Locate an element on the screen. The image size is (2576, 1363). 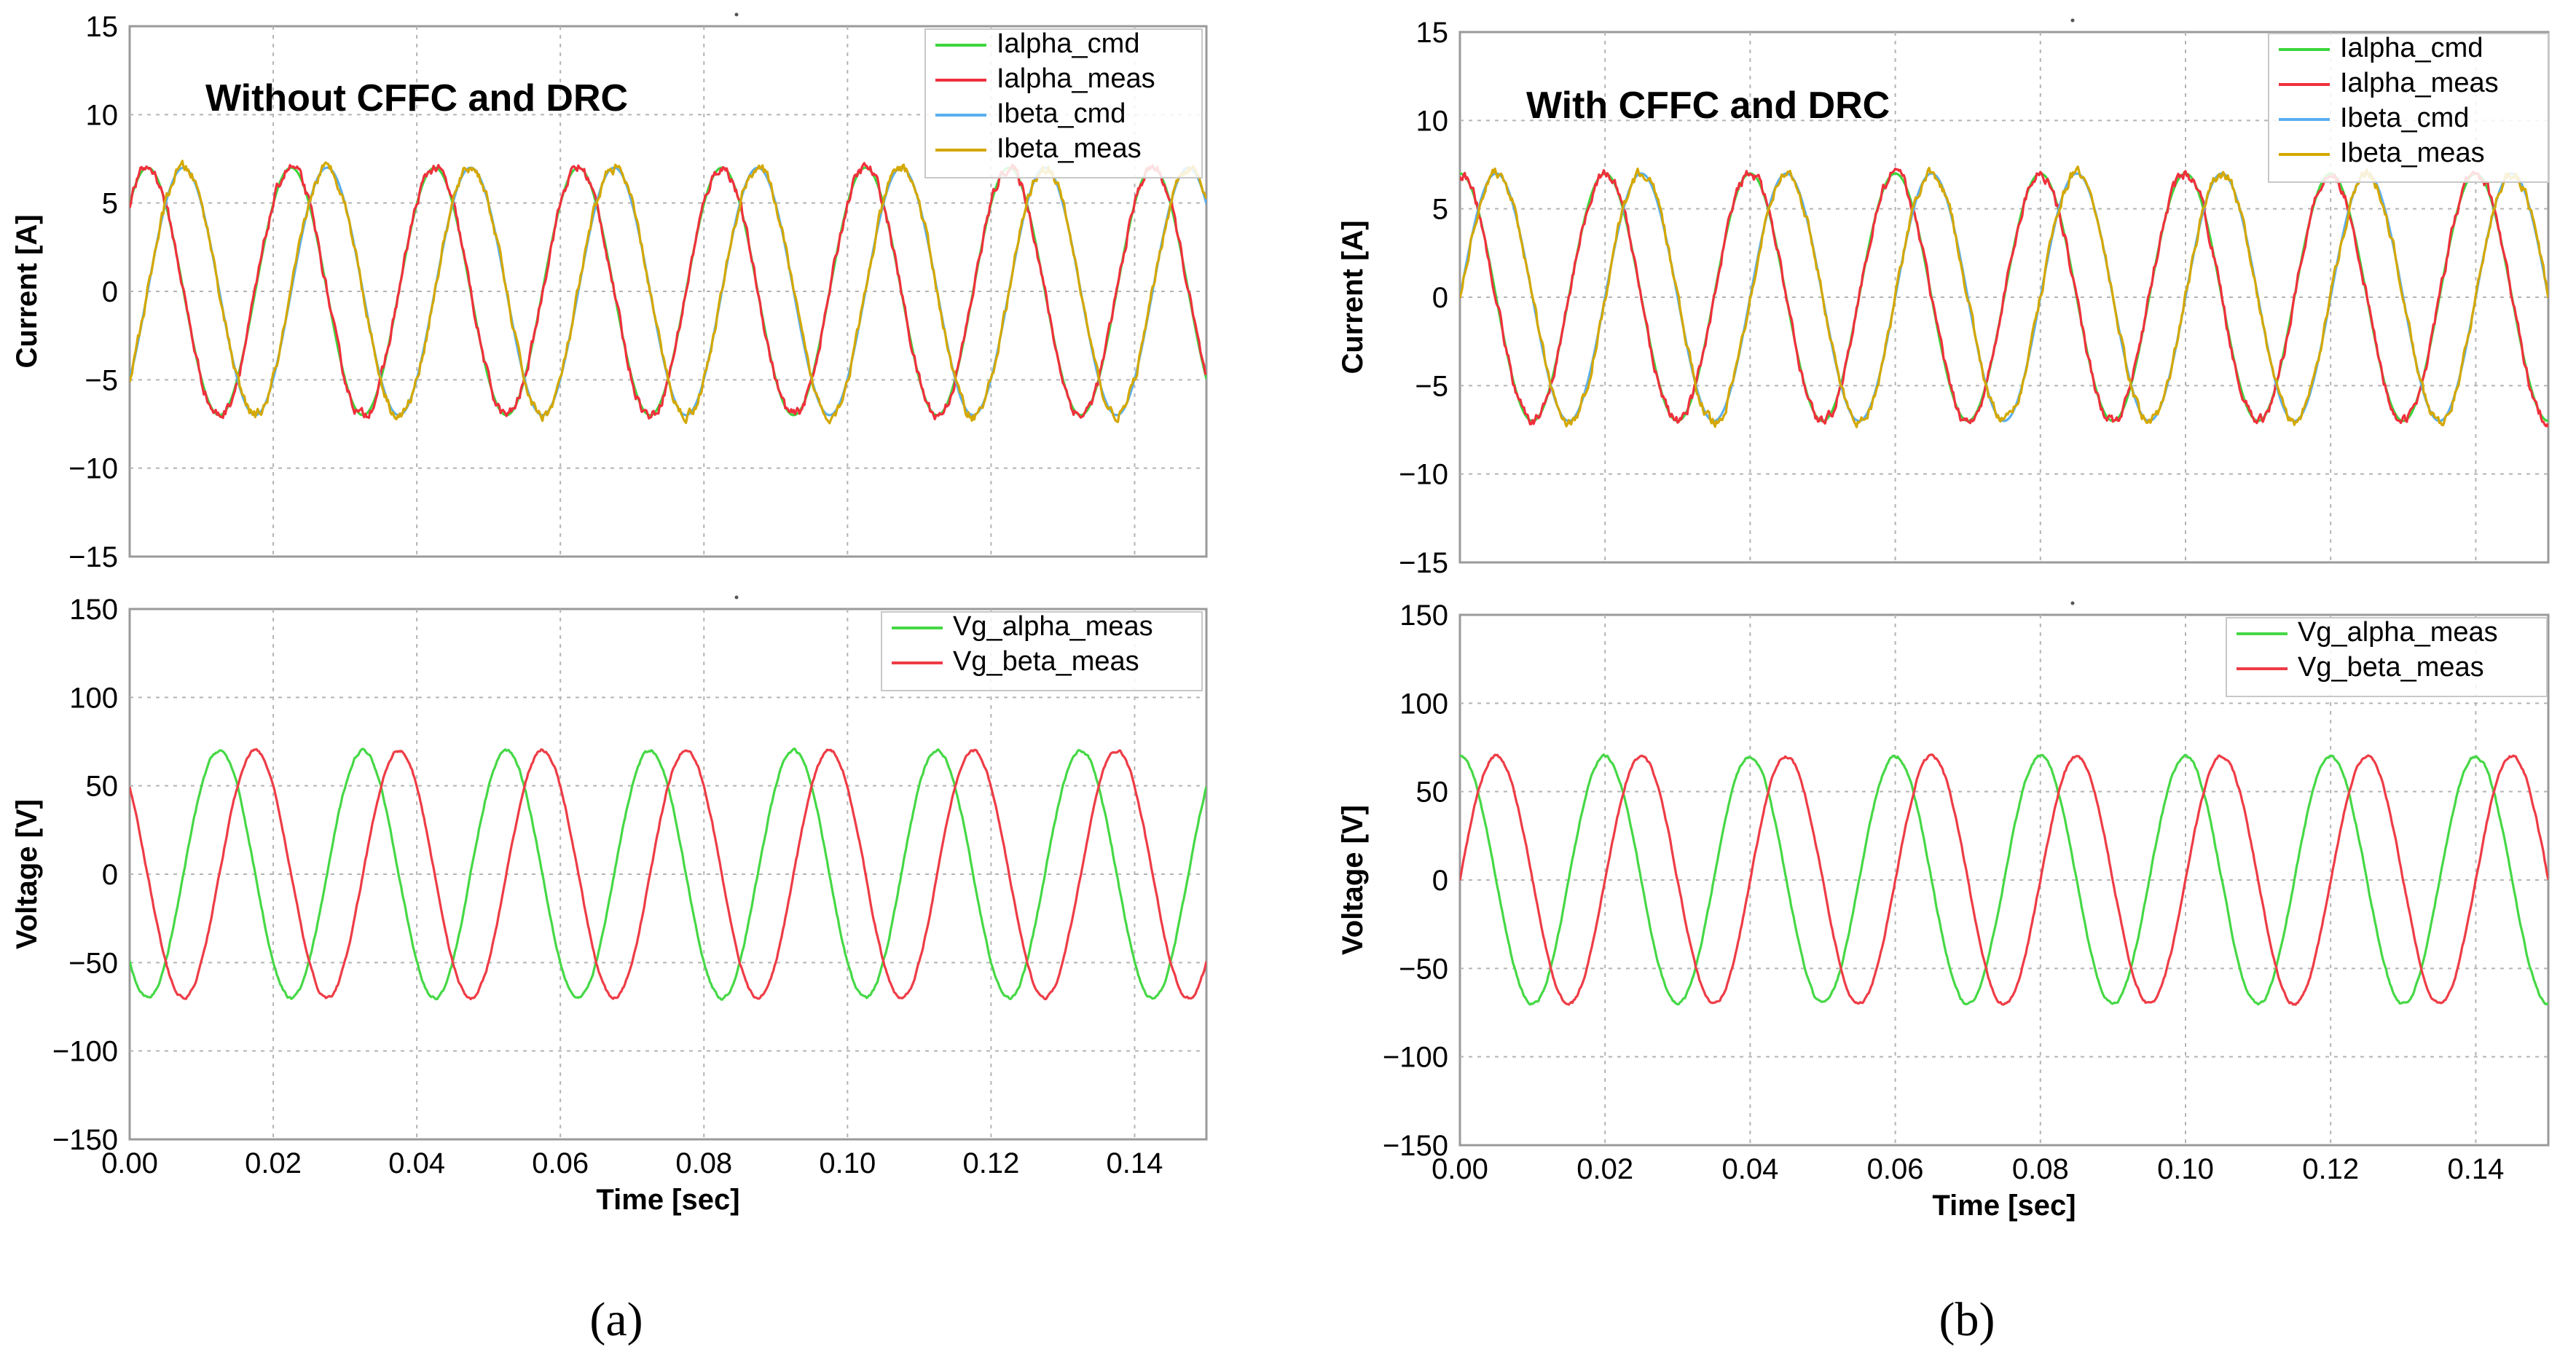
chart-annotation: Without CFFC and DRC is located at coordinates (416, 98).